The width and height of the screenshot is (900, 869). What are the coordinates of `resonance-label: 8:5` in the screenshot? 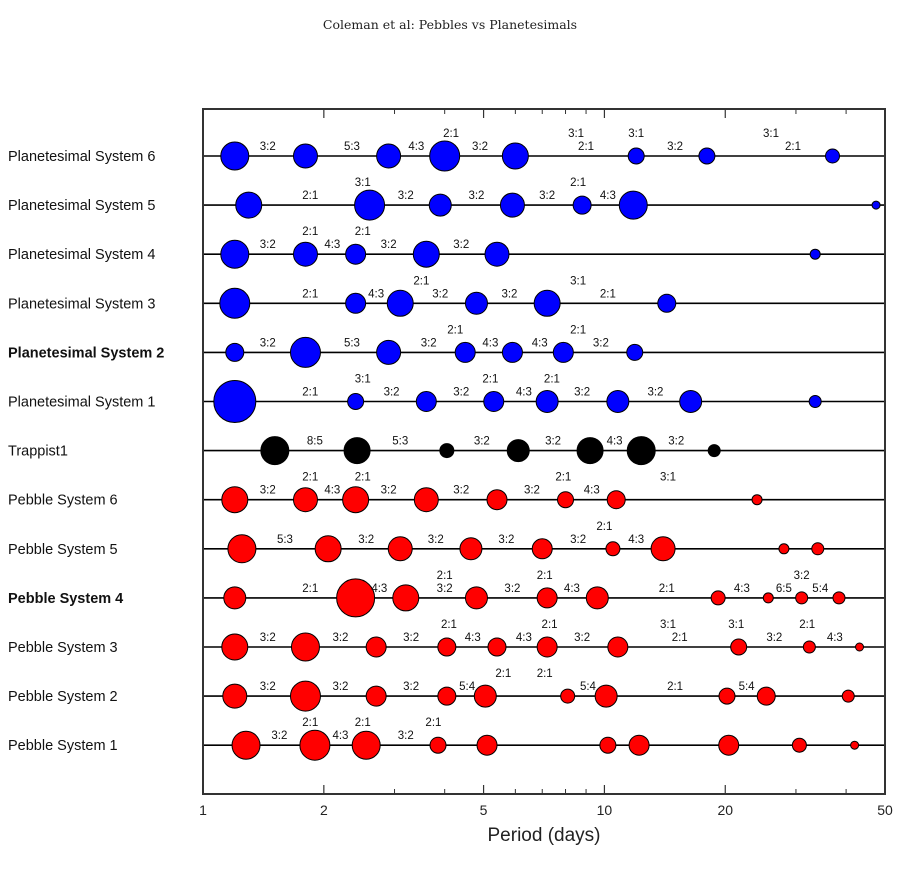 It's located at (315, 442).